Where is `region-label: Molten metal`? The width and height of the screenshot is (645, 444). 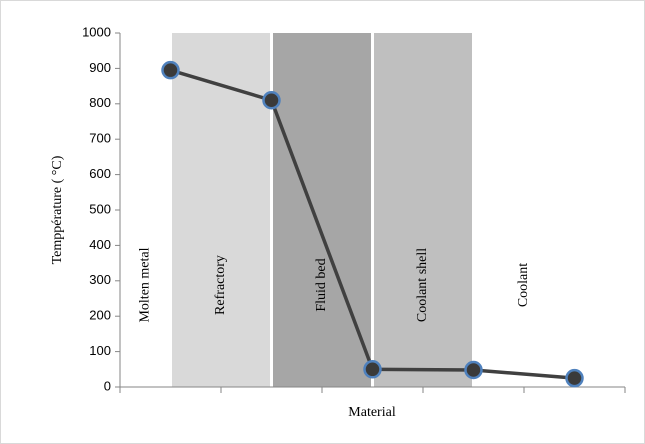
region-label: Molten metal is located at coordinates (144, 284).